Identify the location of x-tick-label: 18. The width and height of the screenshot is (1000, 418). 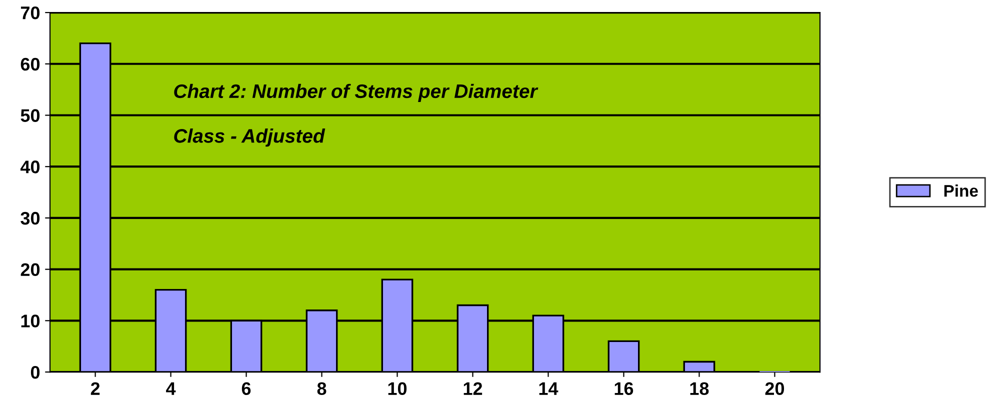
(699, 389).